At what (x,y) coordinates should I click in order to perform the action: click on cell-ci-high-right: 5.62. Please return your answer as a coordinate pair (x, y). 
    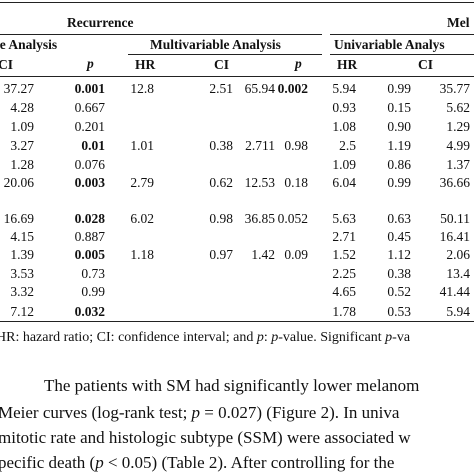
    Looking at the image, I should click on (458, 107).